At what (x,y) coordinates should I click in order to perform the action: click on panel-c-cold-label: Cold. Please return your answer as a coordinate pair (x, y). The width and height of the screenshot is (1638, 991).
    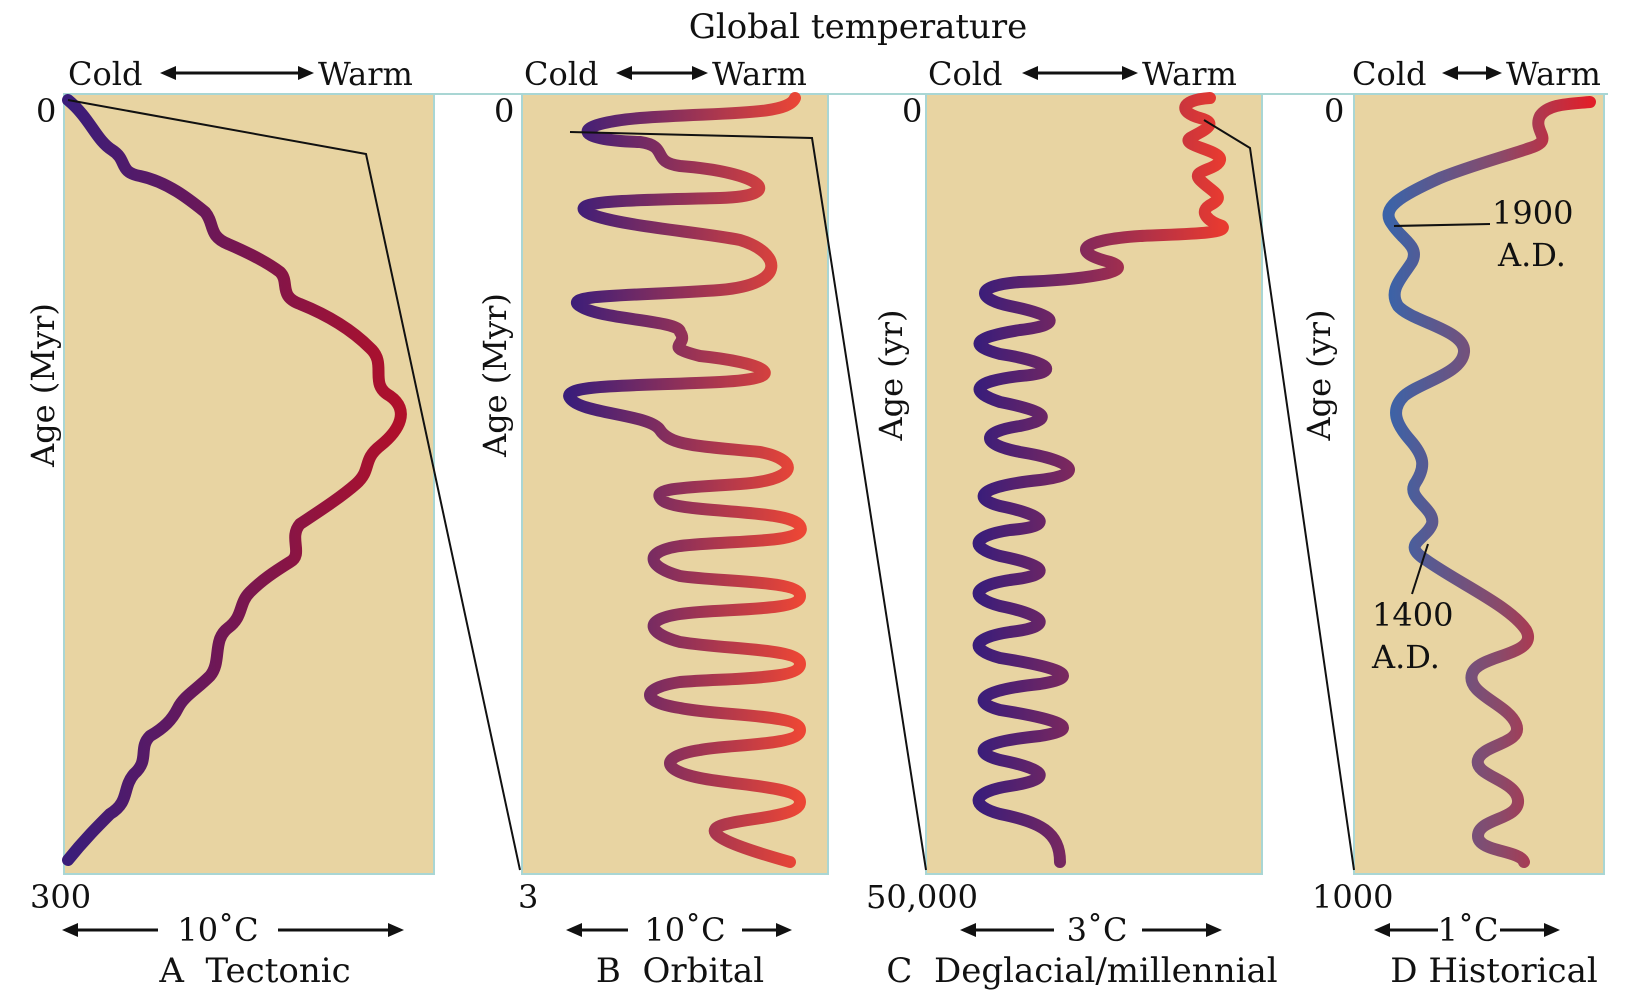
    Looking at the image, I should click on (965, 74).